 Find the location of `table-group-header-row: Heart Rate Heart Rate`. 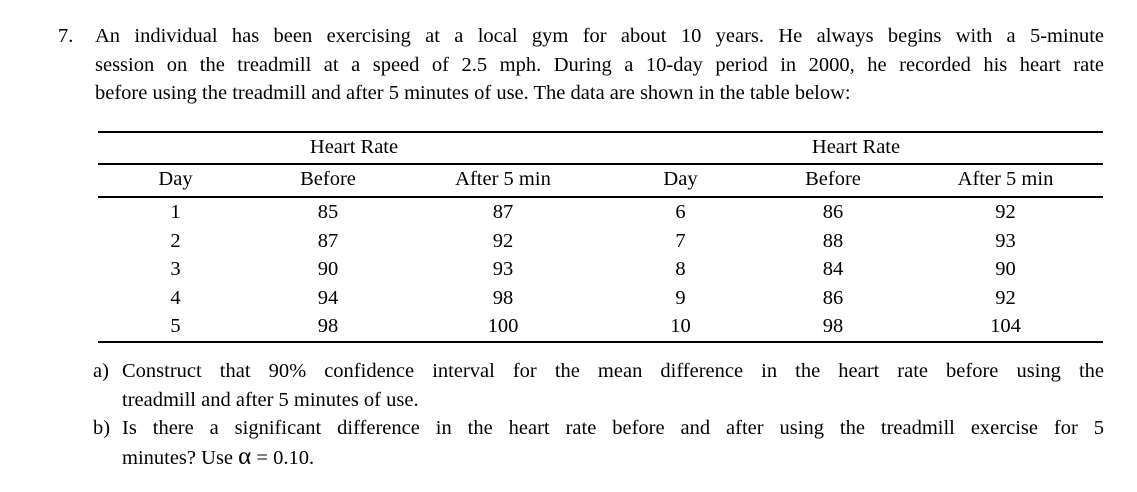

table-group-header-row: Heart Rate Heart Rate is located at coordinates (600, 148).